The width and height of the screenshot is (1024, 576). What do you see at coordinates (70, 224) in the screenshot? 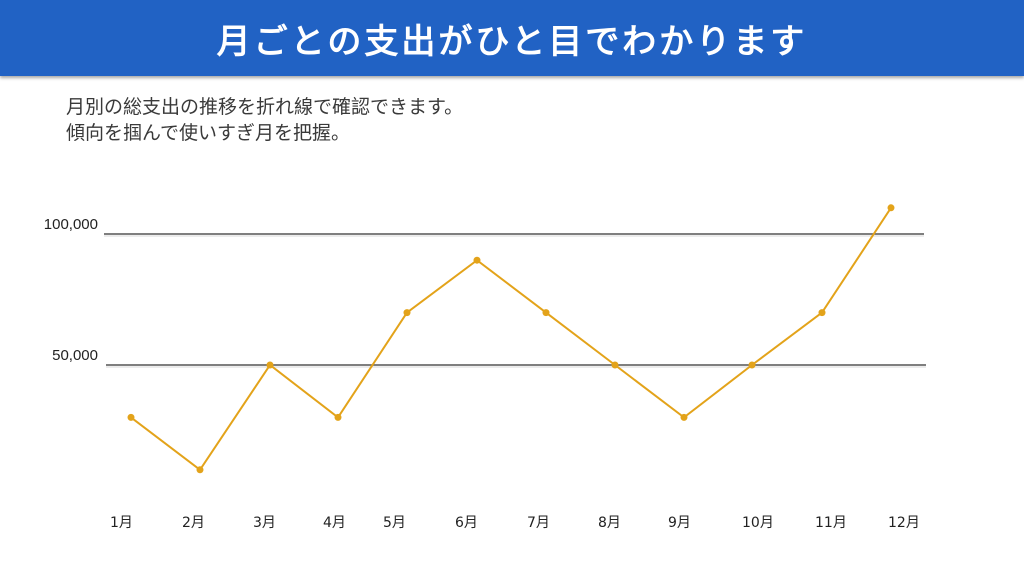
I see `y-tick-label-100000: 100,000` at bounding box center [70, 224].